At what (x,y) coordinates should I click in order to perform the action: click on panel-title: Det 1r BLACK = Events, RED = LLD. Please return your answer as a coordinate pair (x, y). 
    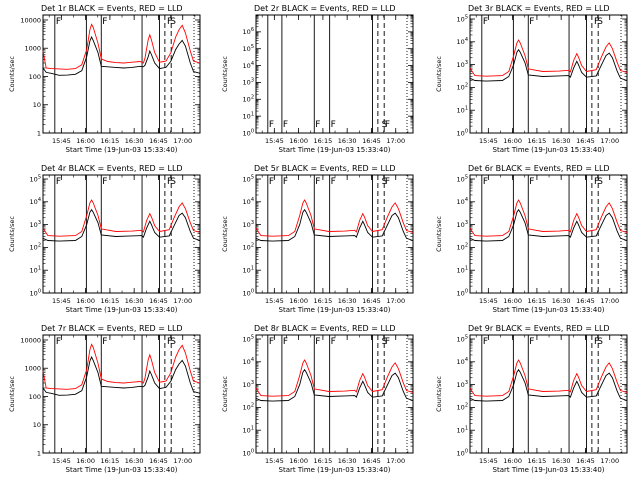
    Looking at the image, I should click on (112, 8).